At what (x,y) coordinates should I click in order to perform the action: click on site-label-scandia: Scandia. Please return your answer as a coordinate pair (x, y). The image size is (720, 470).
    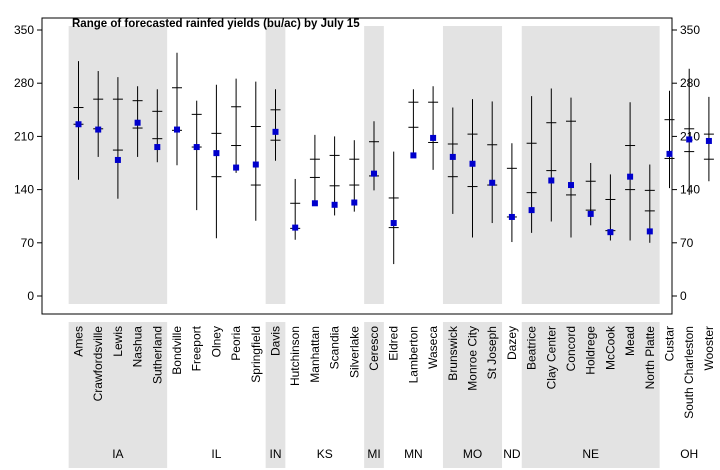
    Looking at the image, I should click on (335, 348).